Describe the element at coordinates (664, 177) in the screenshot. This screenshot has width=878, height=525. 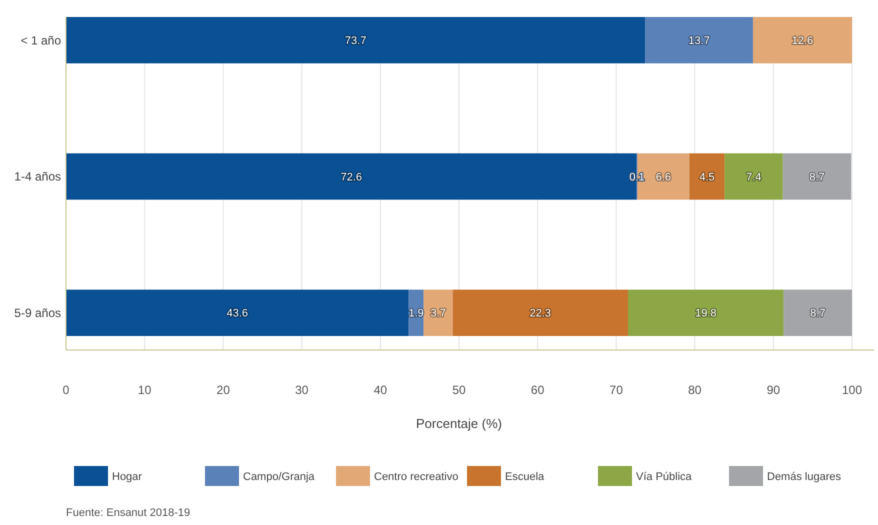
I see `data-label: 6.6` at that location.